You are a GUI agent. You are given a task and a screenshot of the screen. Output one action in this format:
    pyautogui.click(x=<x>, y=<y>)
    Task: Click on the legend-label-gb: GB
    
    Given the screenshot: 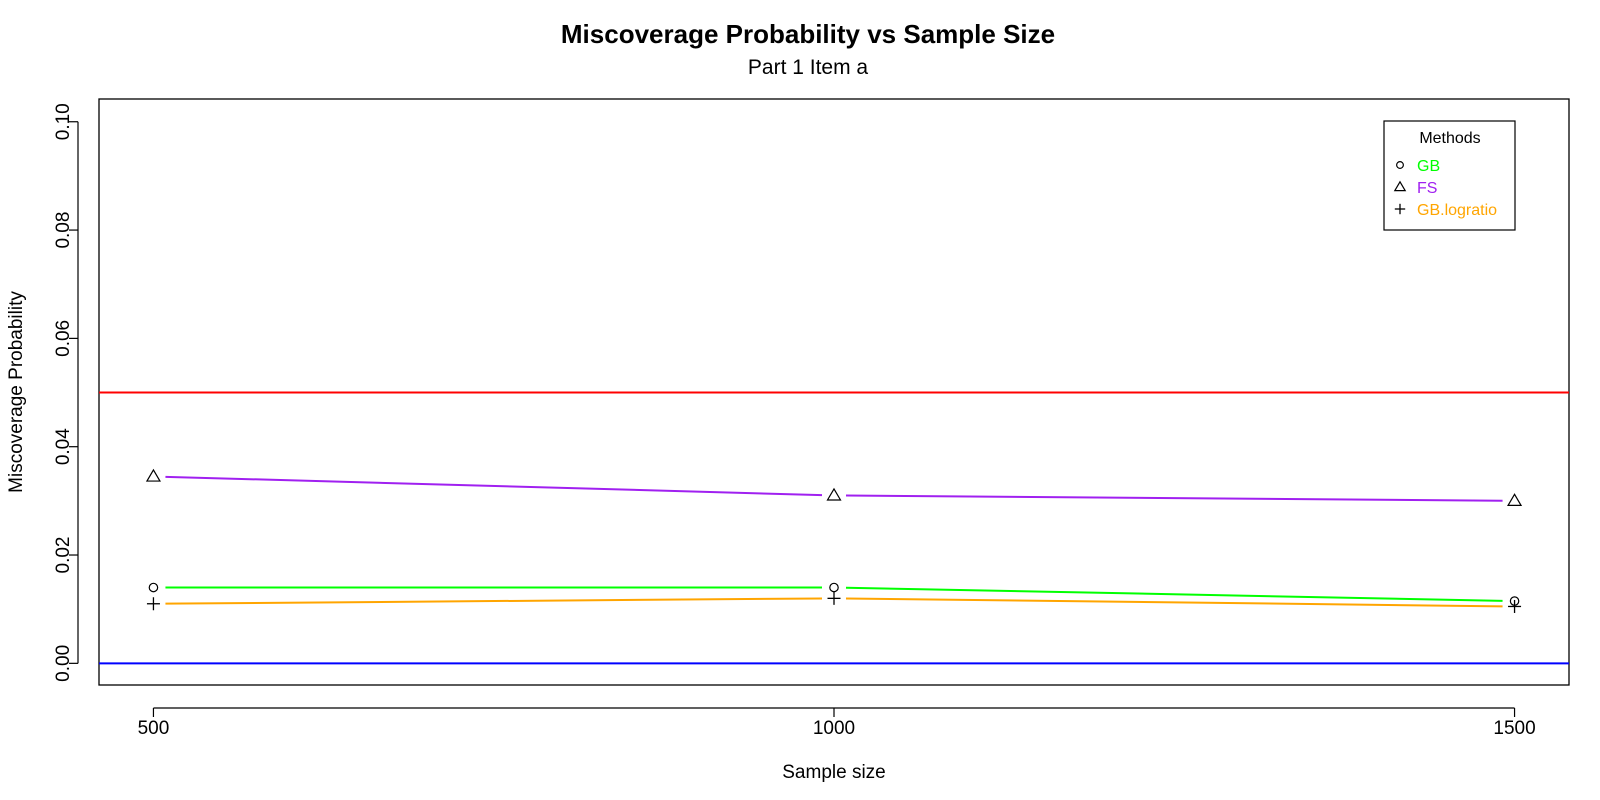 What is the action you would take?
    pyautogui.click(x=1428, y=166)
    